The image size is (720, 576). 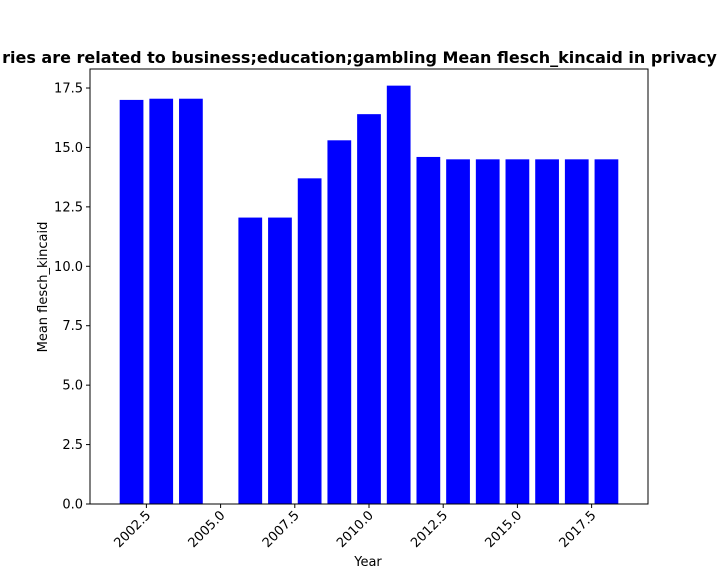 I want to click on x-axis-label: Year, so click(x=367, y=562).